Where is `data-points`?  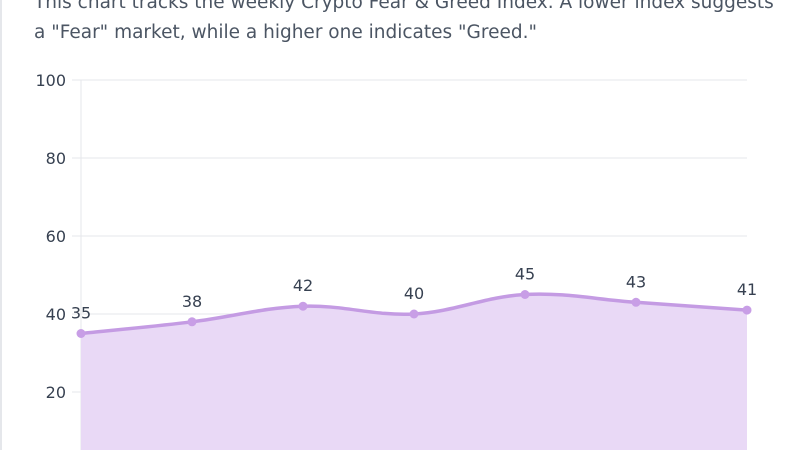
data-points is located at coordinates (414, 314).